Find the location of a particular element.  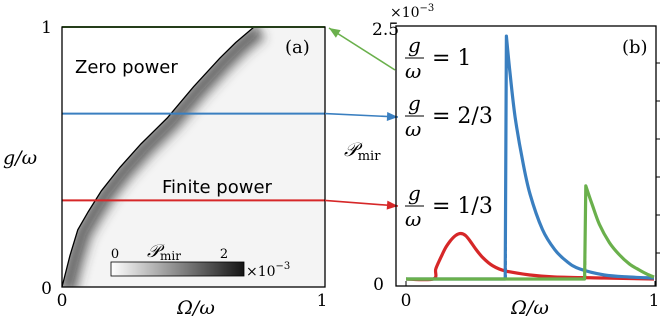

svg-text: = 2/3 is located at coordinates (462, 116).